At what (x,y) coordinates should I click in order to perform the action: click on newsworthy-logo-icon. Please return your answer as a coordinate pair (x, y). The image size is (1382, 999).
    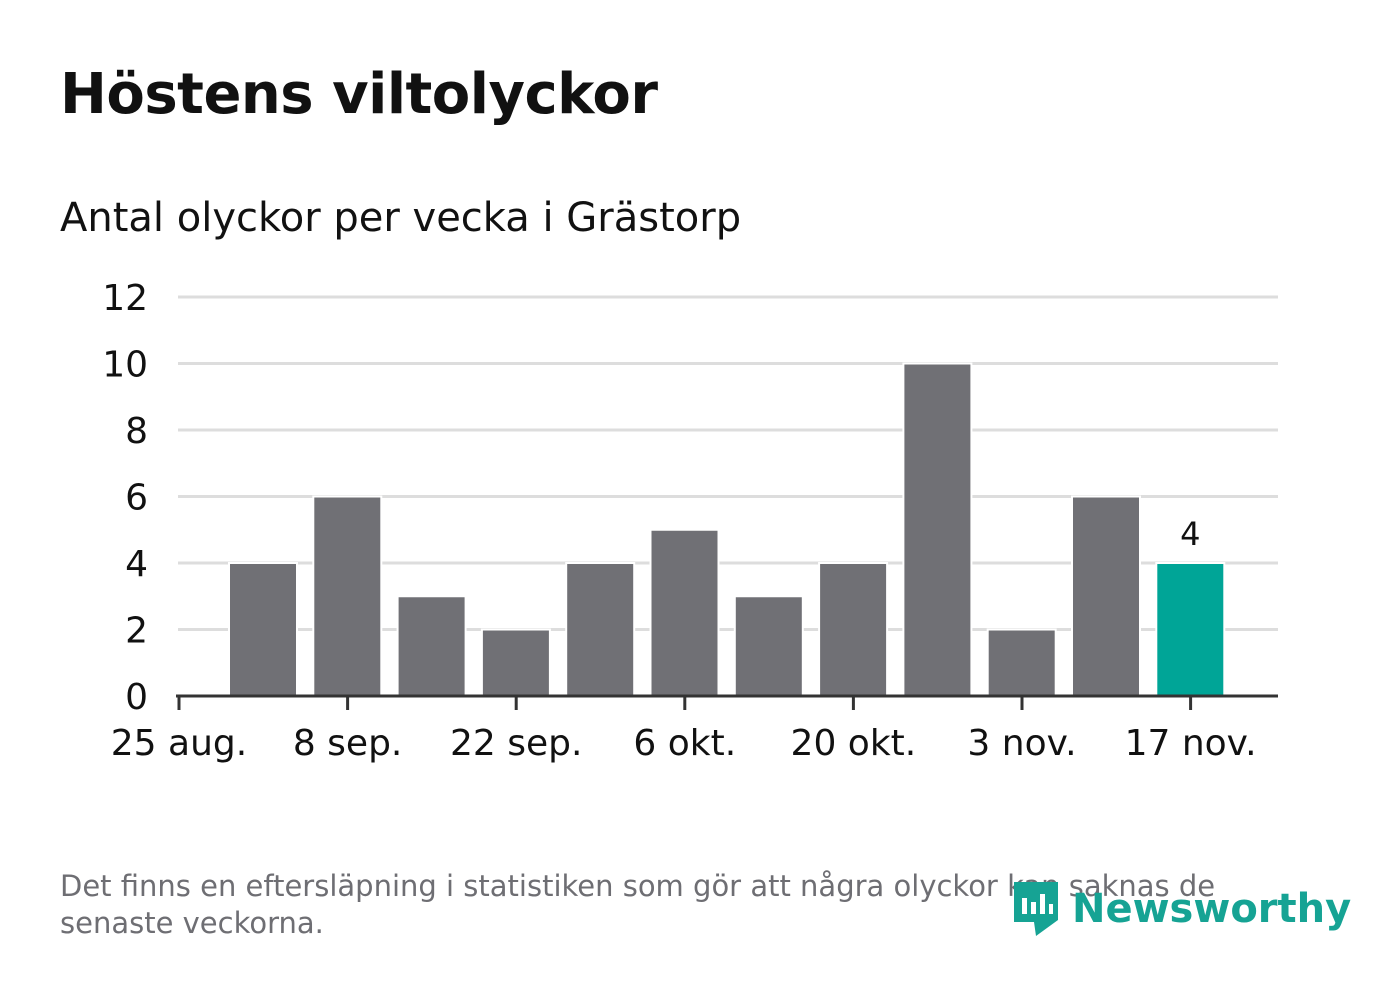
    Looking at the image, I should click on (1036, 909).